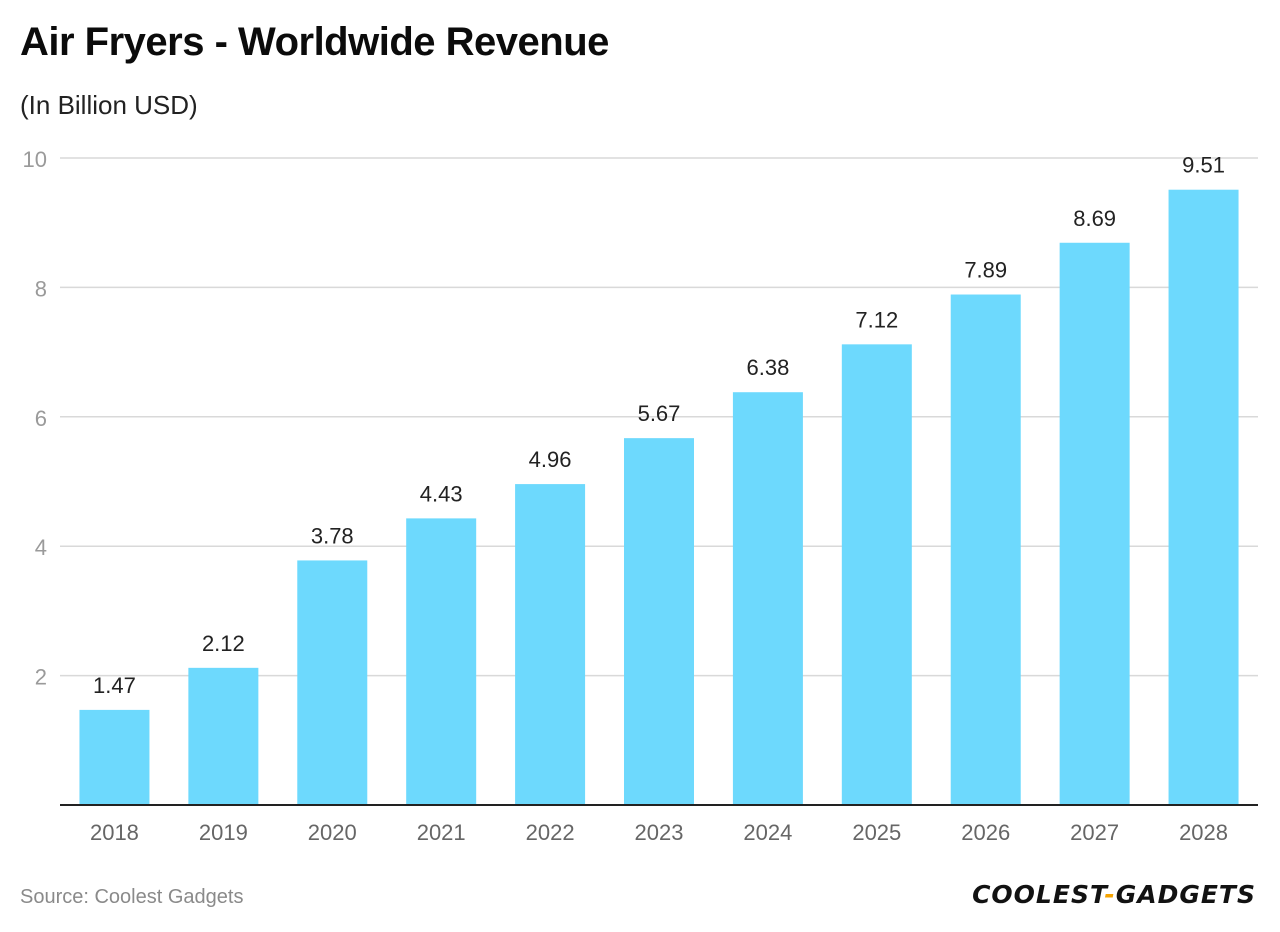  Describe the element at coordinates (876, 319) in the screenshot. I see `value-label: 7.12` at that location.